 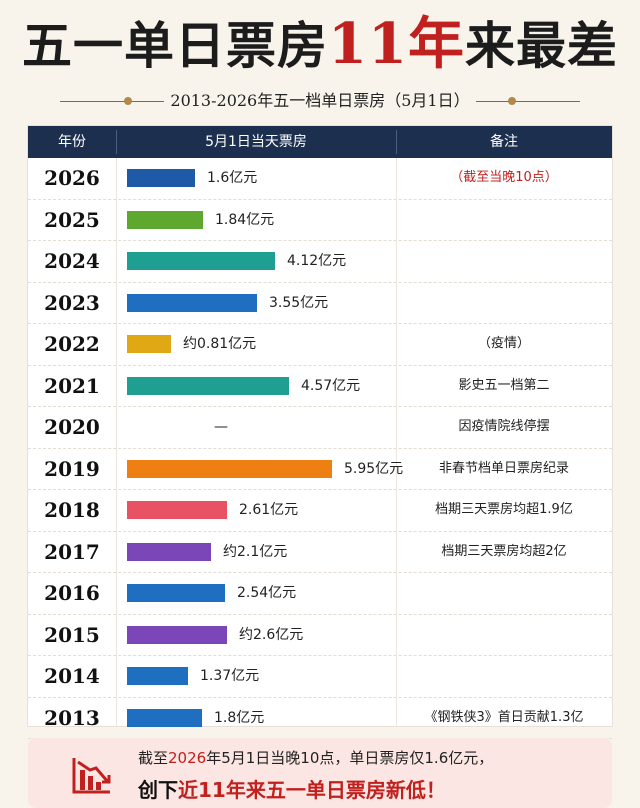 I want to click on table-row: 2019 5.95亿元 非春节档单日票房纪录, so click(x=320, y=469).